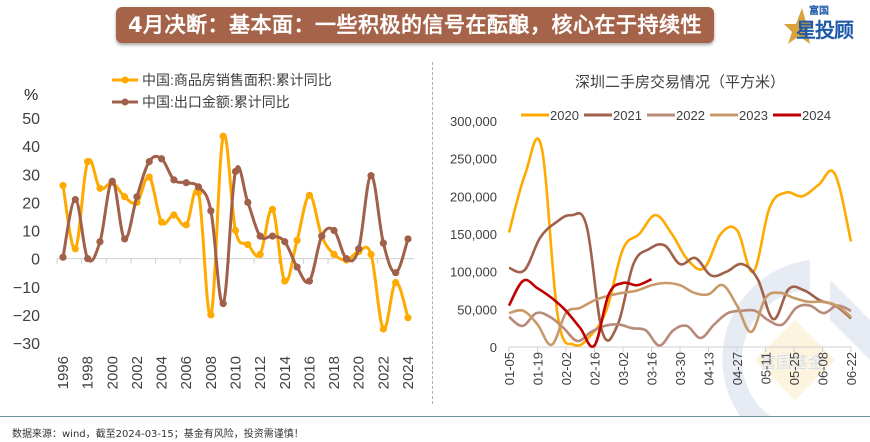 This screenshot has width=870, height=442. I want to click on x-tick-label: 1998, so click(88, 372).